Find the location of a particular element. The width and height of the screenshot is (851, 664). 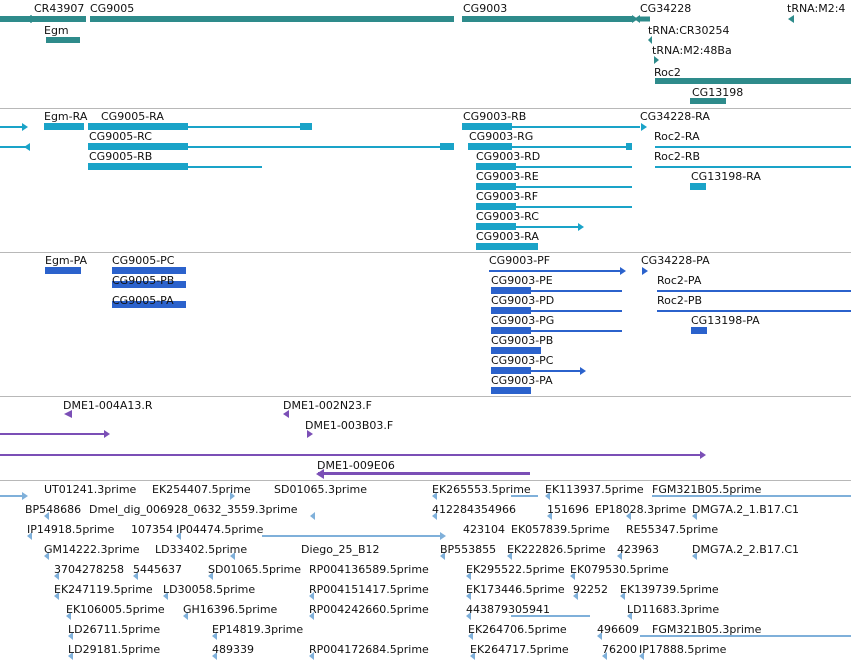

protein-label: Roc2-PA is located at coordinates (679, 280).